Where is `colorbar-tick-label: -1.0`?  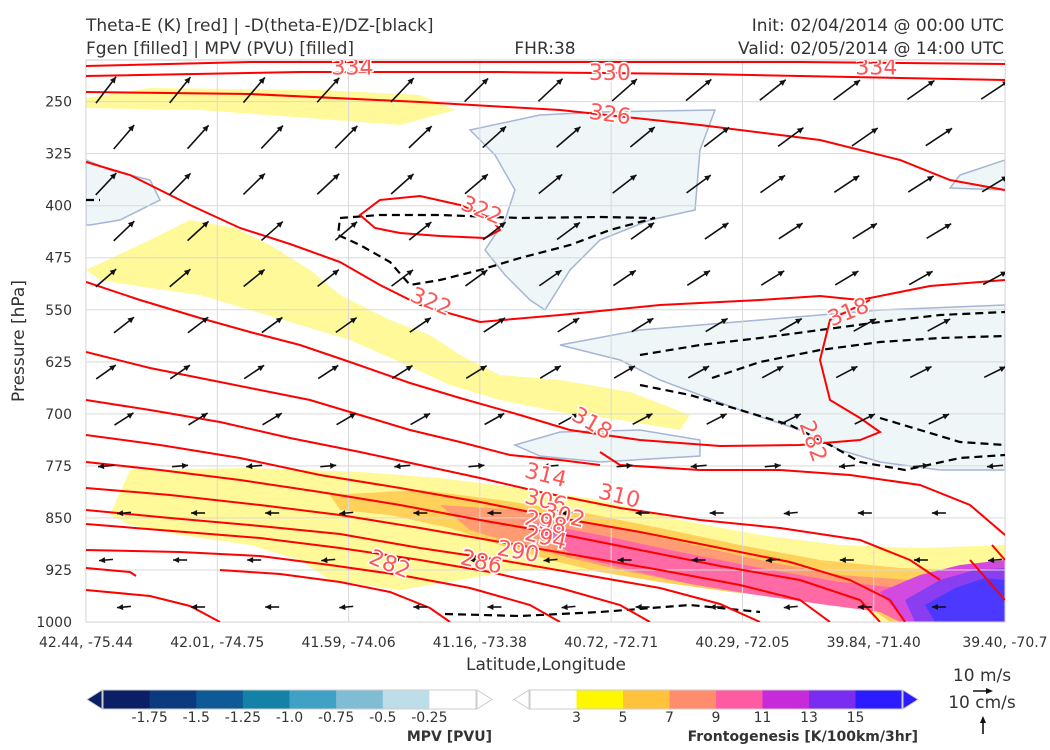
colorbar-tick-label: -1.0 is located at coordinates (289, 718).